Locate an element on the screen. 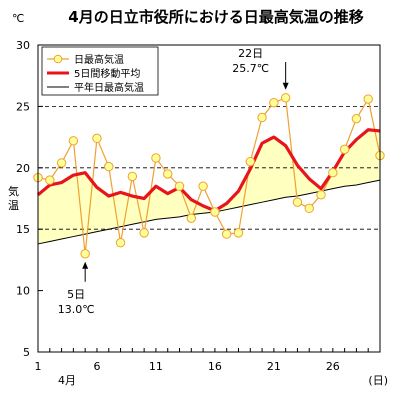 The width and height of the screenshot is (400, 405). month-label: 4月 is located at coordinates (67, 380).